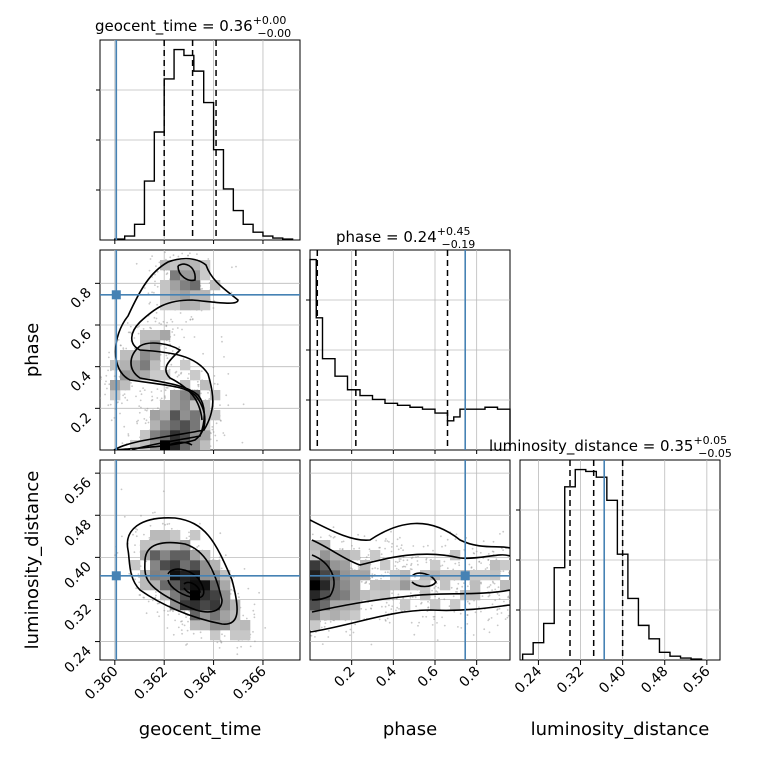 This screenshot has height=760, width=760. Describe the element at coordinates (696, 679) in the screenshot. I see `x-tick-label: 0.56` at that location.